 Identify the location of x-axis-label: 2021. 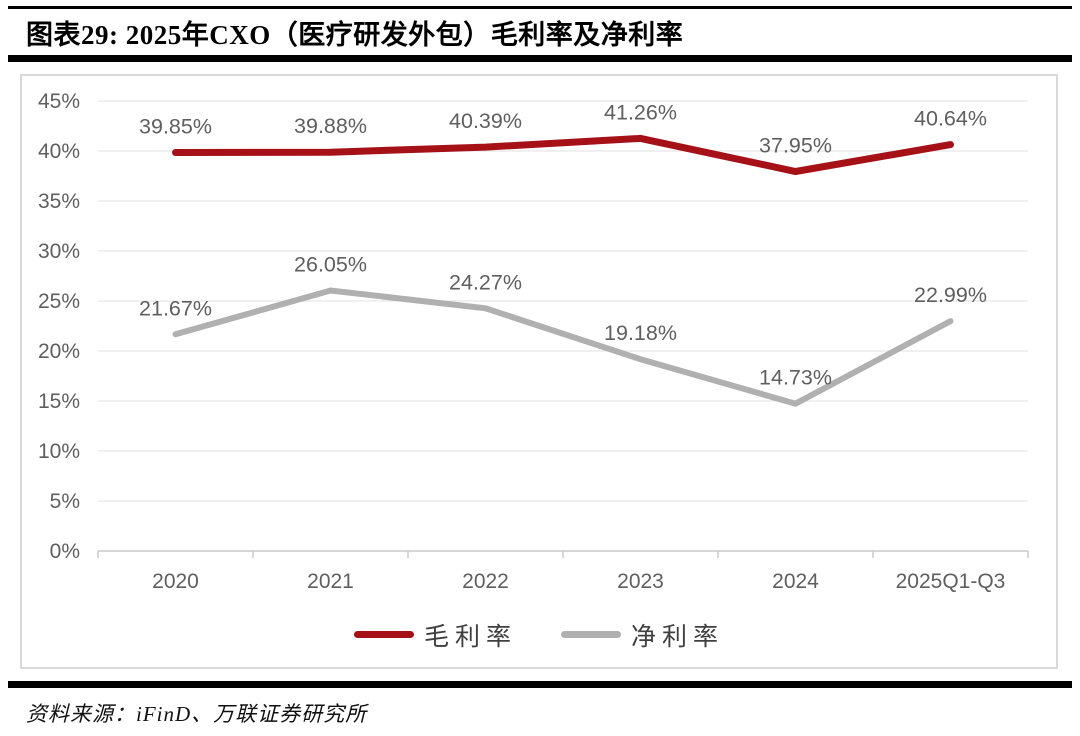
(330, 581).